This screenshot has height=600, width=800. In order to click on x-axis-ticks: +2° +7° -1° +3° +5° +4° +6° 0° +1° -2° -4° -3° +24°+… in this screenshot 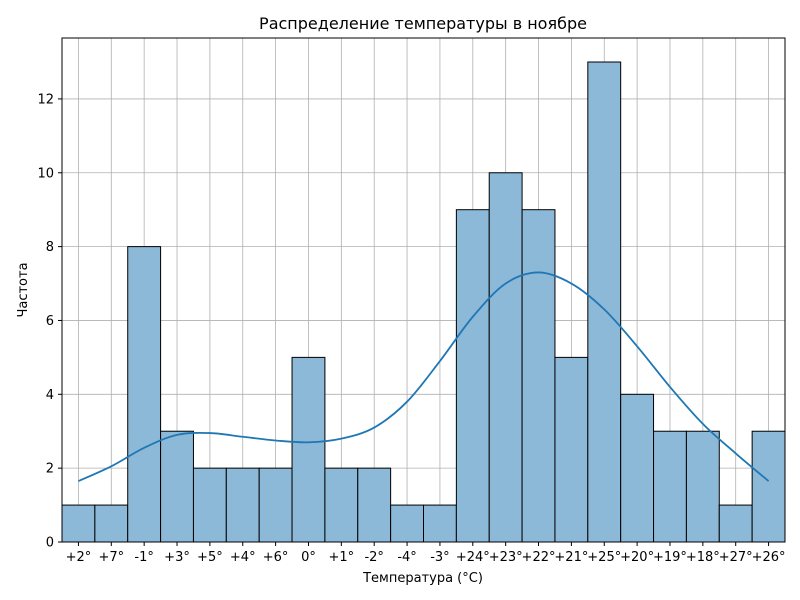, I will do `click(426, 553)`.